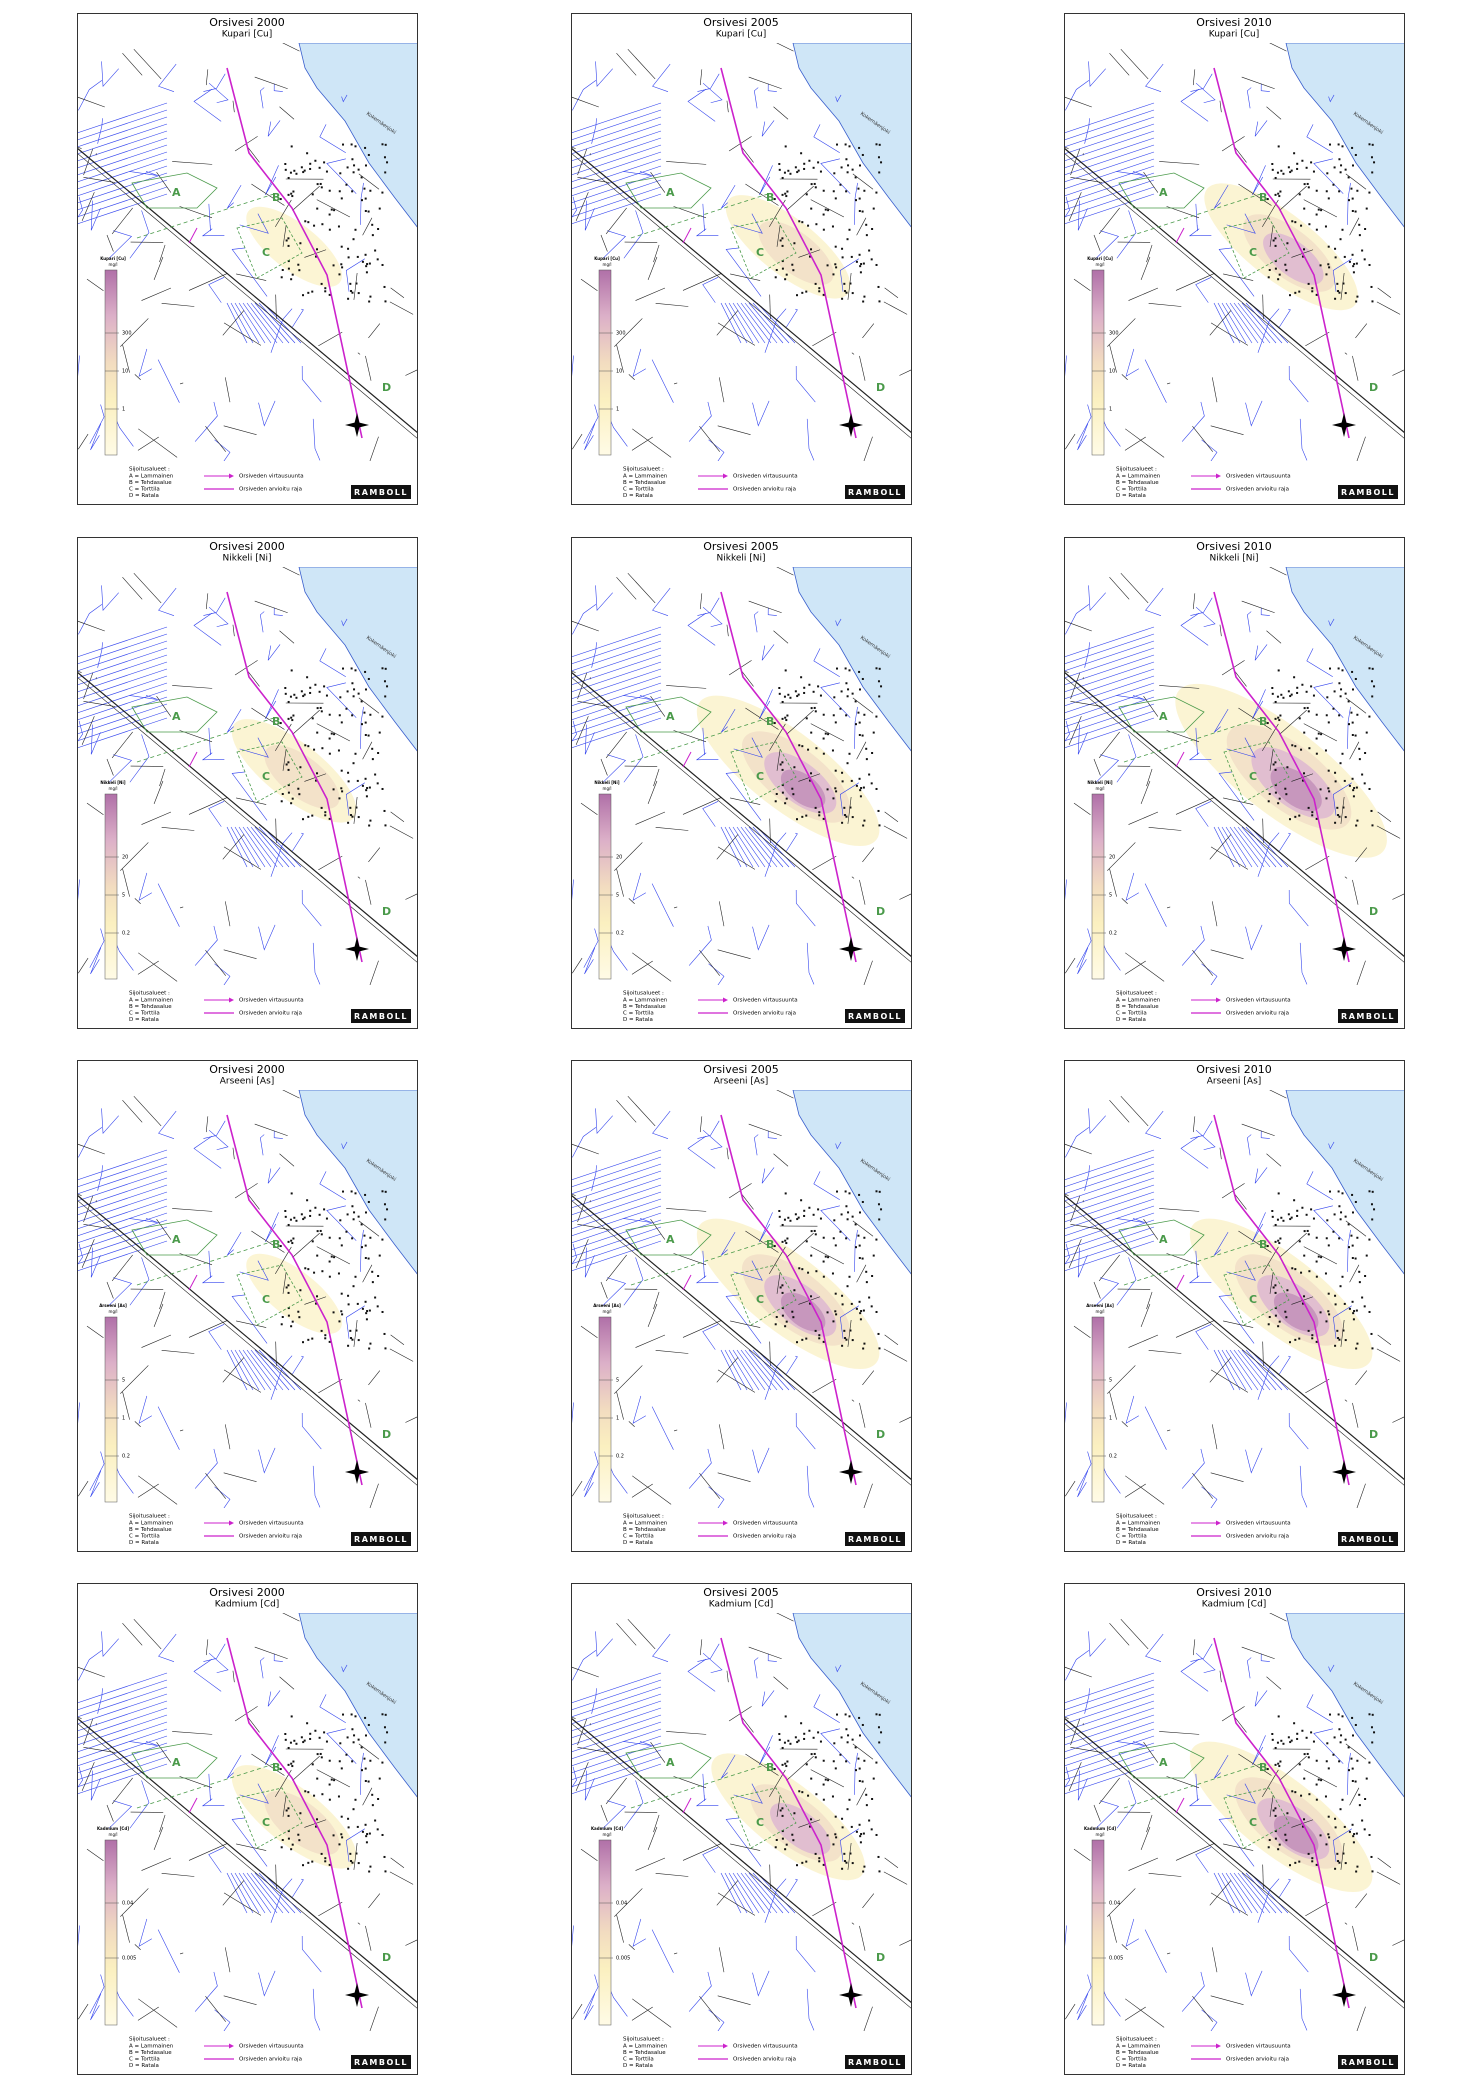 The image size is (1469, 2079). I want to click on legend-item: B = Tehdasalue, so click(150, 2053).